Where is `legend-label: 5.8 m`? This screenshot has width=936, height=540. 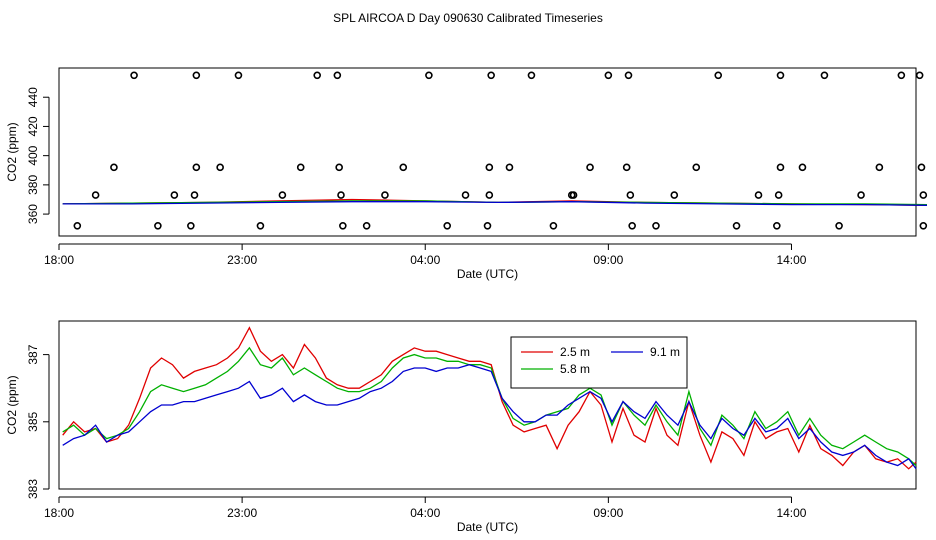
legend-label: 5.8 m is located at coordinates (575, 369).